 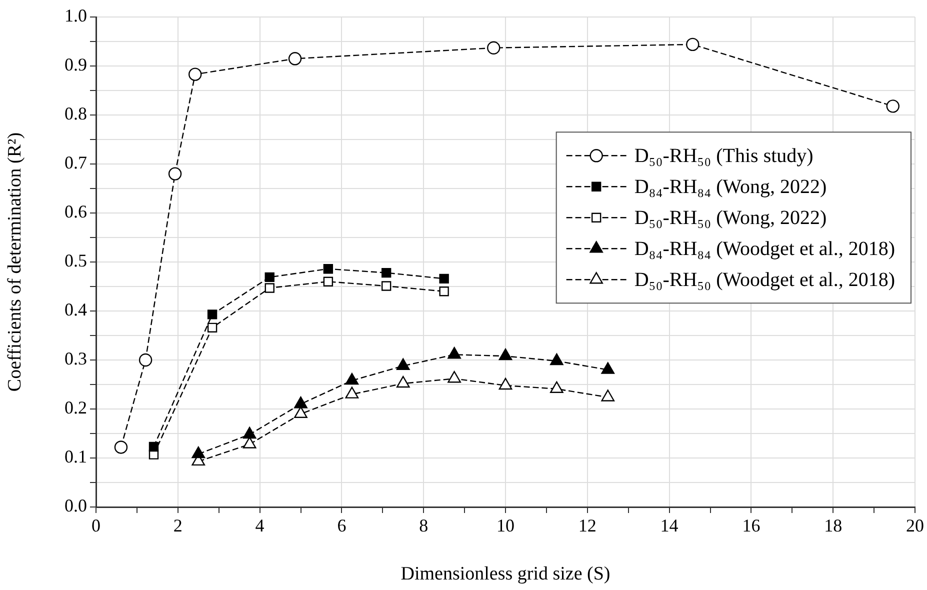 What do you see at coordinates (75, 114) in the screenshot?
I see `y-tick-label: 0.8` at bounding box center [75, 114].